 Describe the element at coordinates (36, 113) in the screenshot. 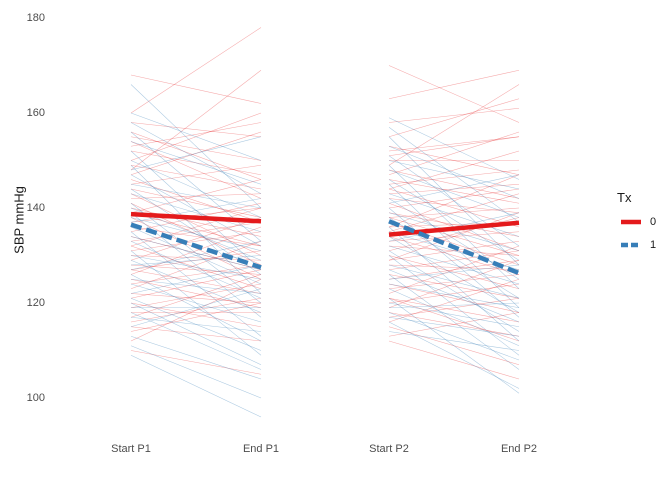

I see `y-tick-label-160: 160` at that location.